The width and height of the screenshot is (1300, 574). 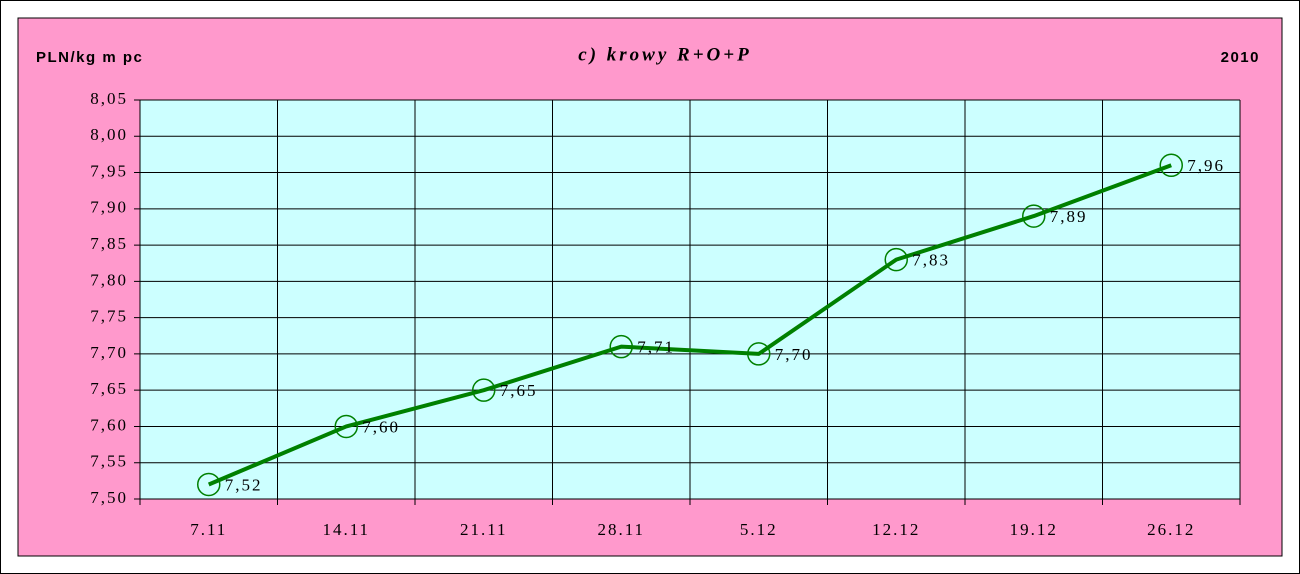 I want to click on data-label: 7,65, so click(x=519, y=390).